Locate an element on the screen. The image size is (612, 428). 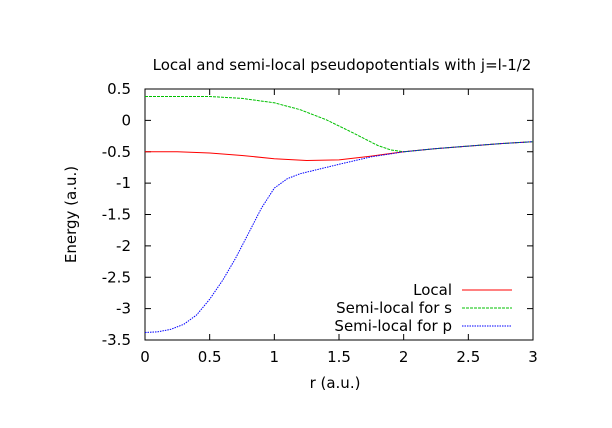
y-tick-label: -3 is located at coordinates (123, 309).